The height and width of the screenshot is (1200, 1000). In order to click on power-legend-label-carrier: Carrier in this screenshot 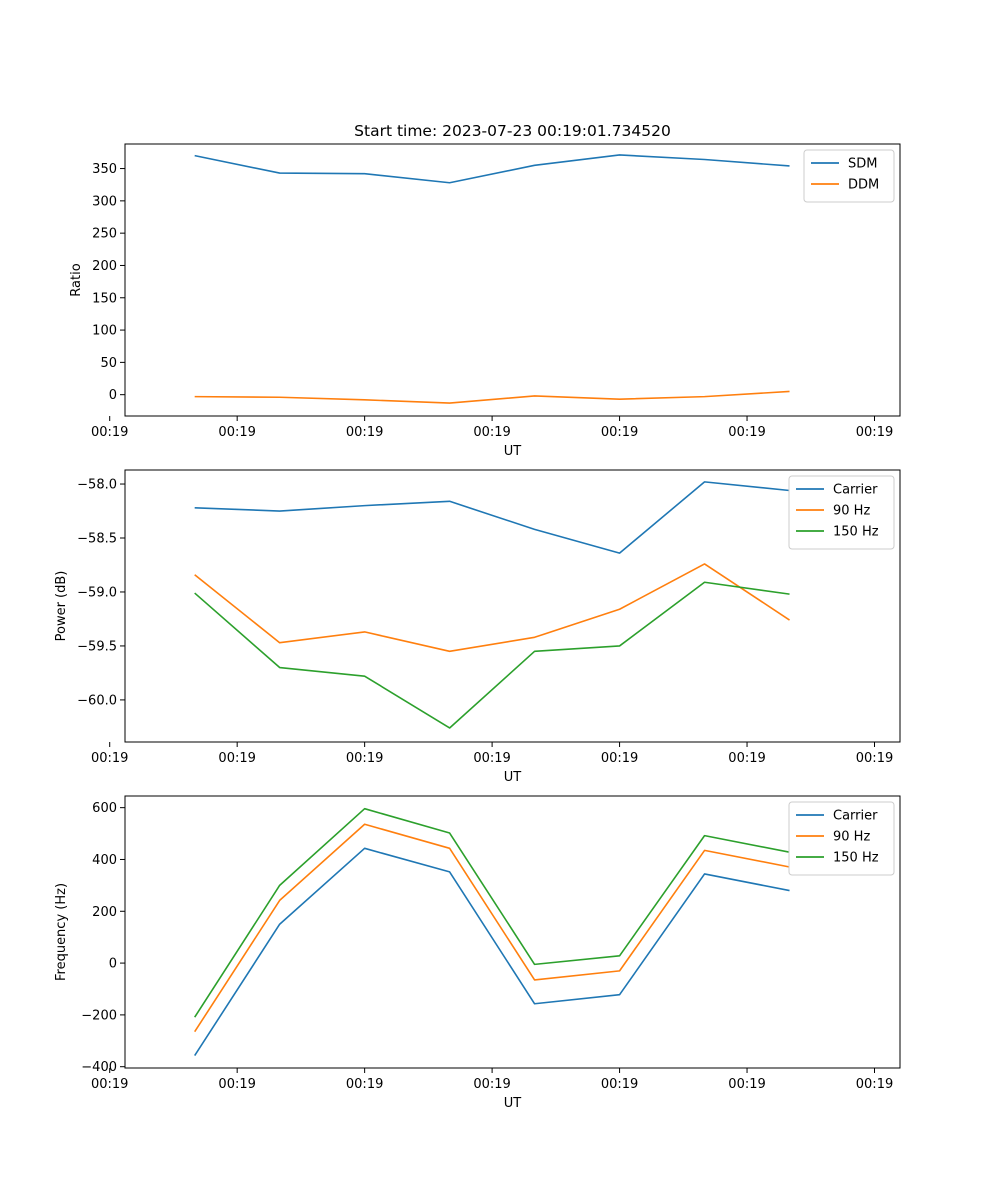, I will do `click(855, 490)`.